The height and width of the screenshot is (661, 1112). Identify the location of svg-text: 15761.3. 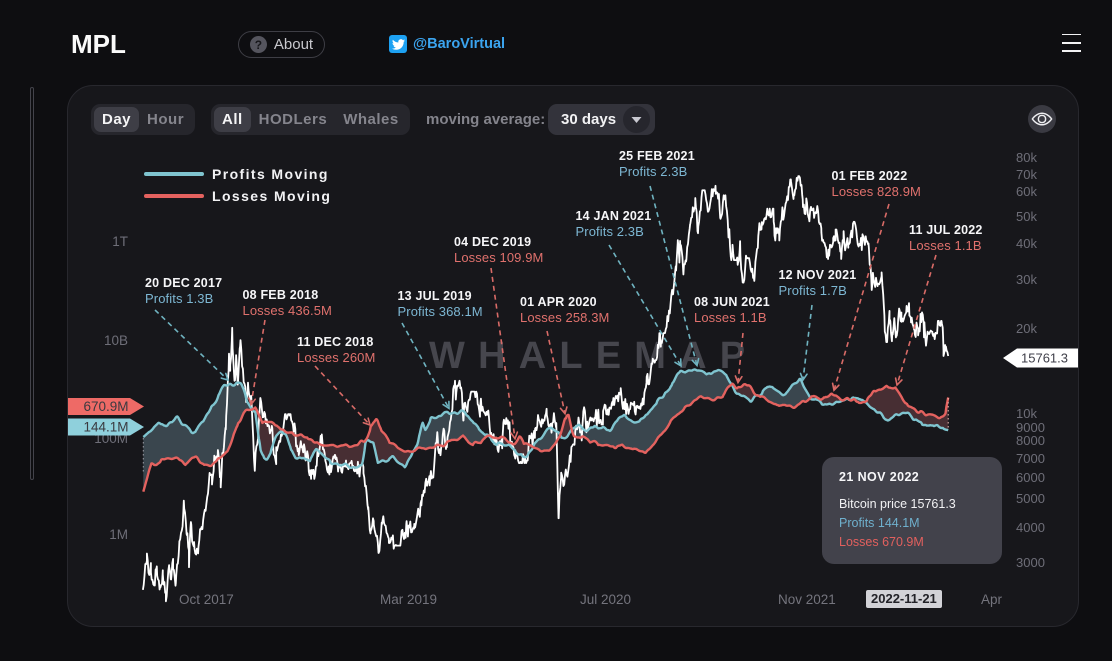
(1044, 358).